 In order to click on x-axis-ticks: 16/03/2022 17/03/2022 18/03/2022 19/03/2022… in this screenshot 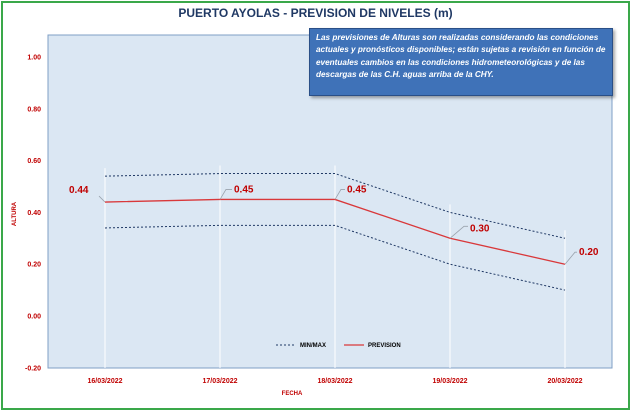, I will do `click(334, 381)`.